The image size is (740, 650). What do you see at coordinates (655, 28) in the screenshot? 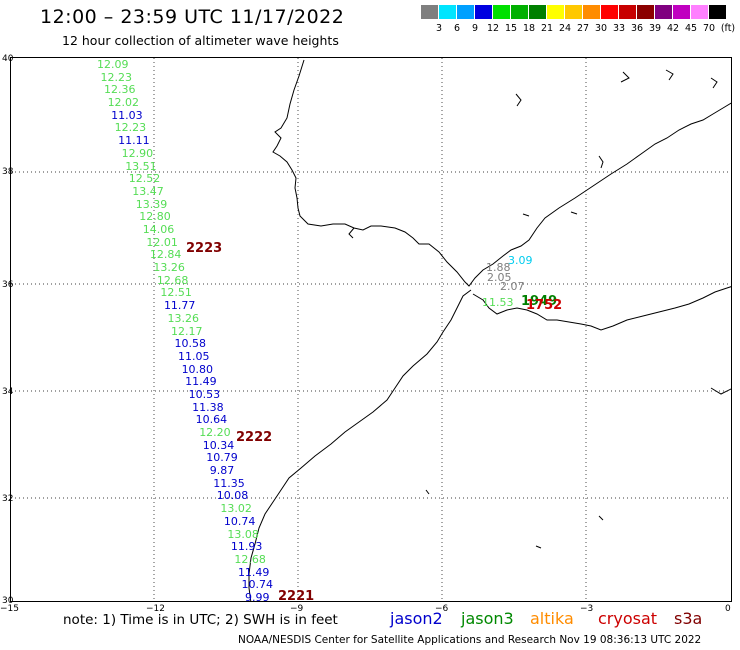
I see `legend-label: 39` at bounding box center [655, 28].